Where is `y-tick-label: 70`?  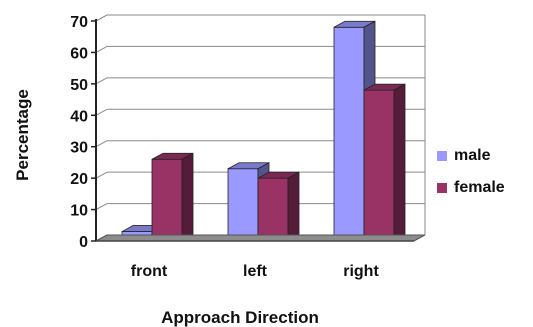 y-tick-label: 70 is located at coordinates (79, 22).